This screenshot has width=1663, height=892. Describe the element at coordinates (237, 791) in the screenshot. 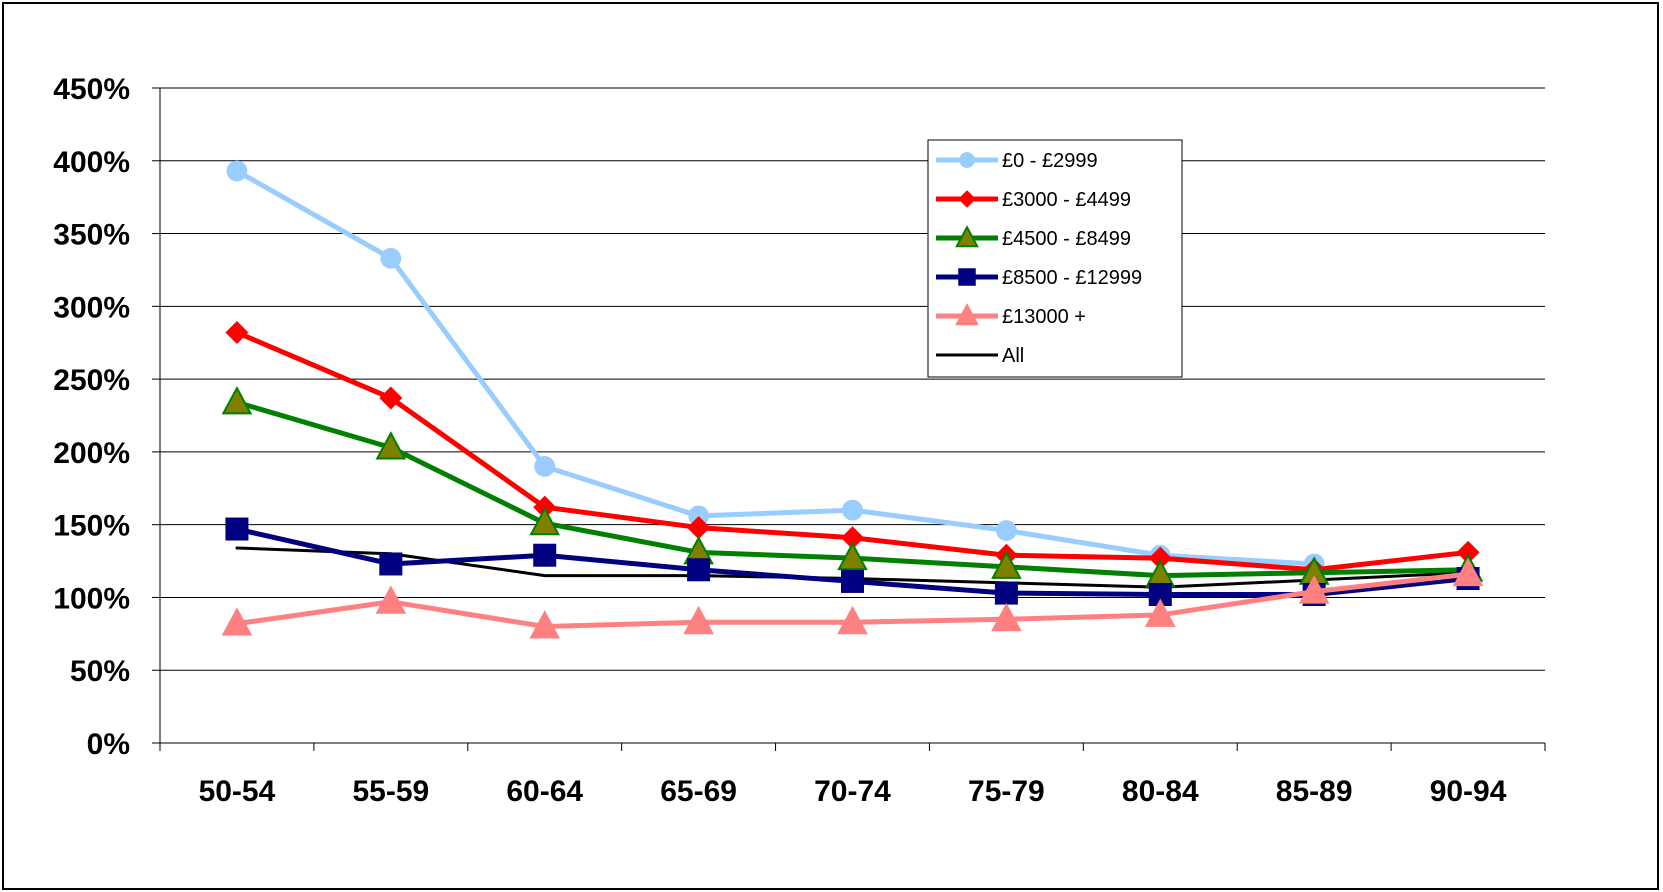

I see `x-tick-label: 50-54` at that location.